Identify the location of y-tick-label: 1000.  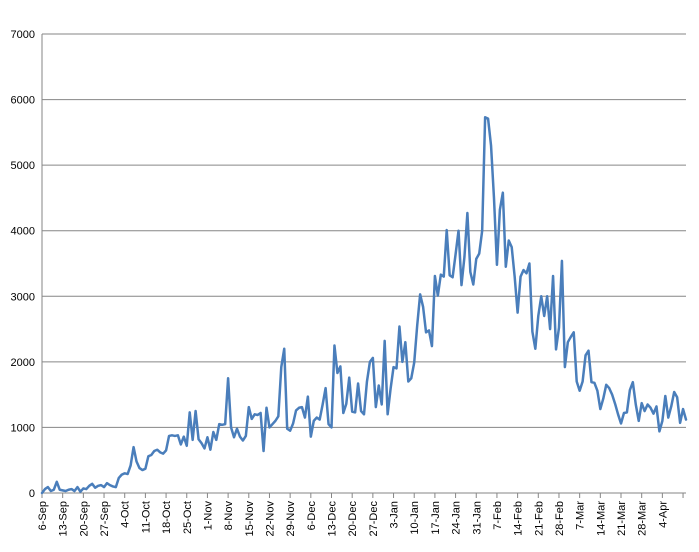
(23, 428).